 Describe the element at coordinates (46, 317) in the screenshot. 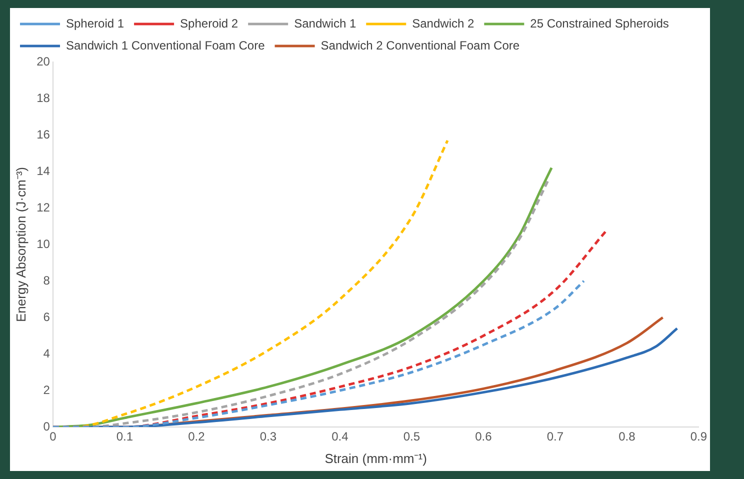

I see `y-tick-label: 6` at that location.